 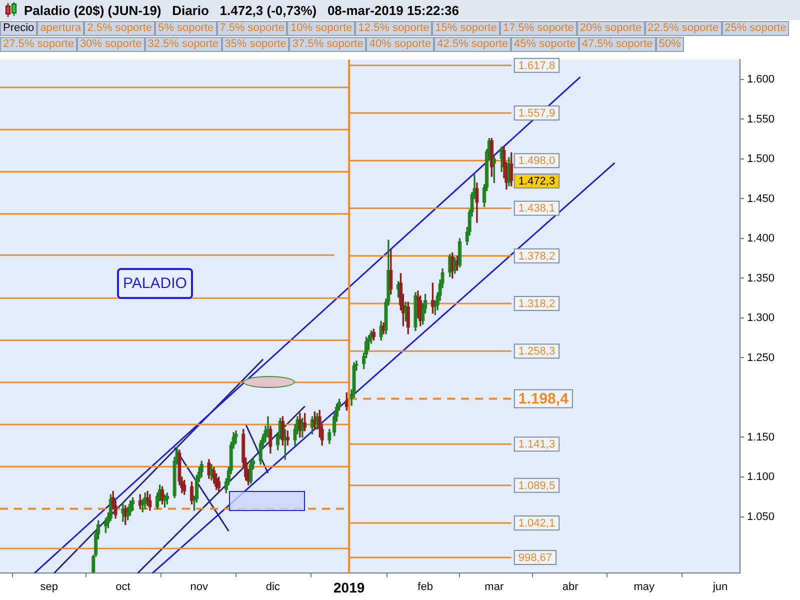 What do you see at coordinates (123, 586) in the screenshot?
I see `x-tick-label: oct` at bounding box center [123, 586].